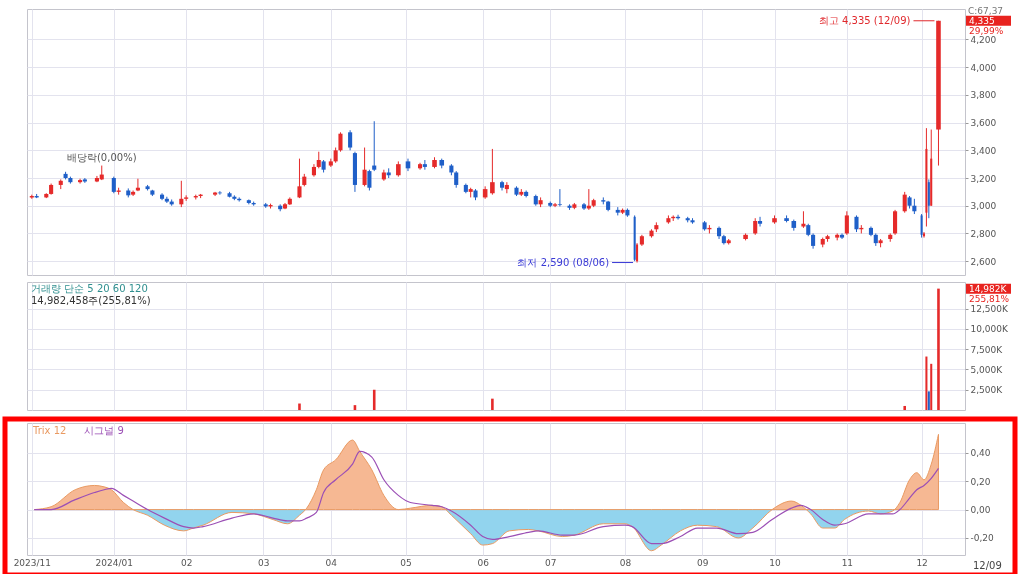 This screenshot has width=1024, height=574. I want to click on y-tick-label: 4,000, so click(983, 67).